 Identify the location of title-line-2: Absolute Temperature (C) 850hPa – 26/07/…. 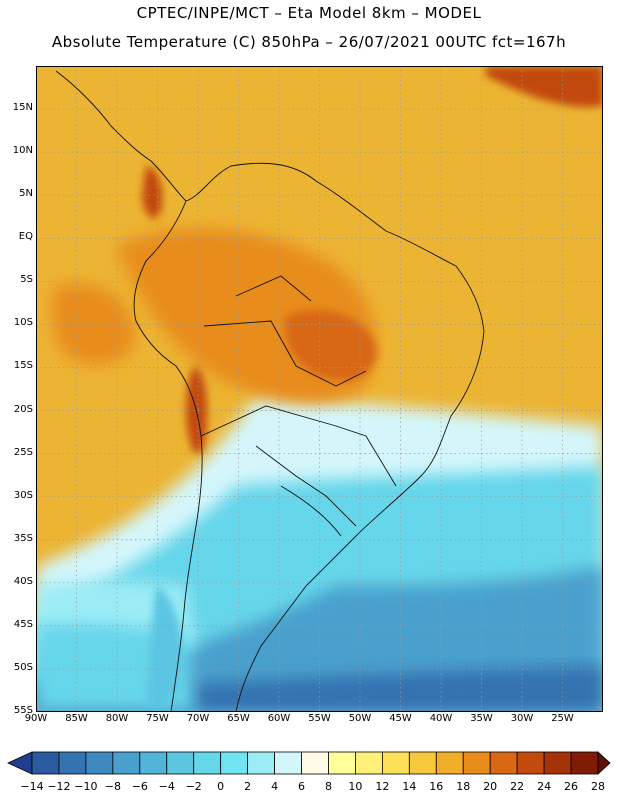
(309, 42).